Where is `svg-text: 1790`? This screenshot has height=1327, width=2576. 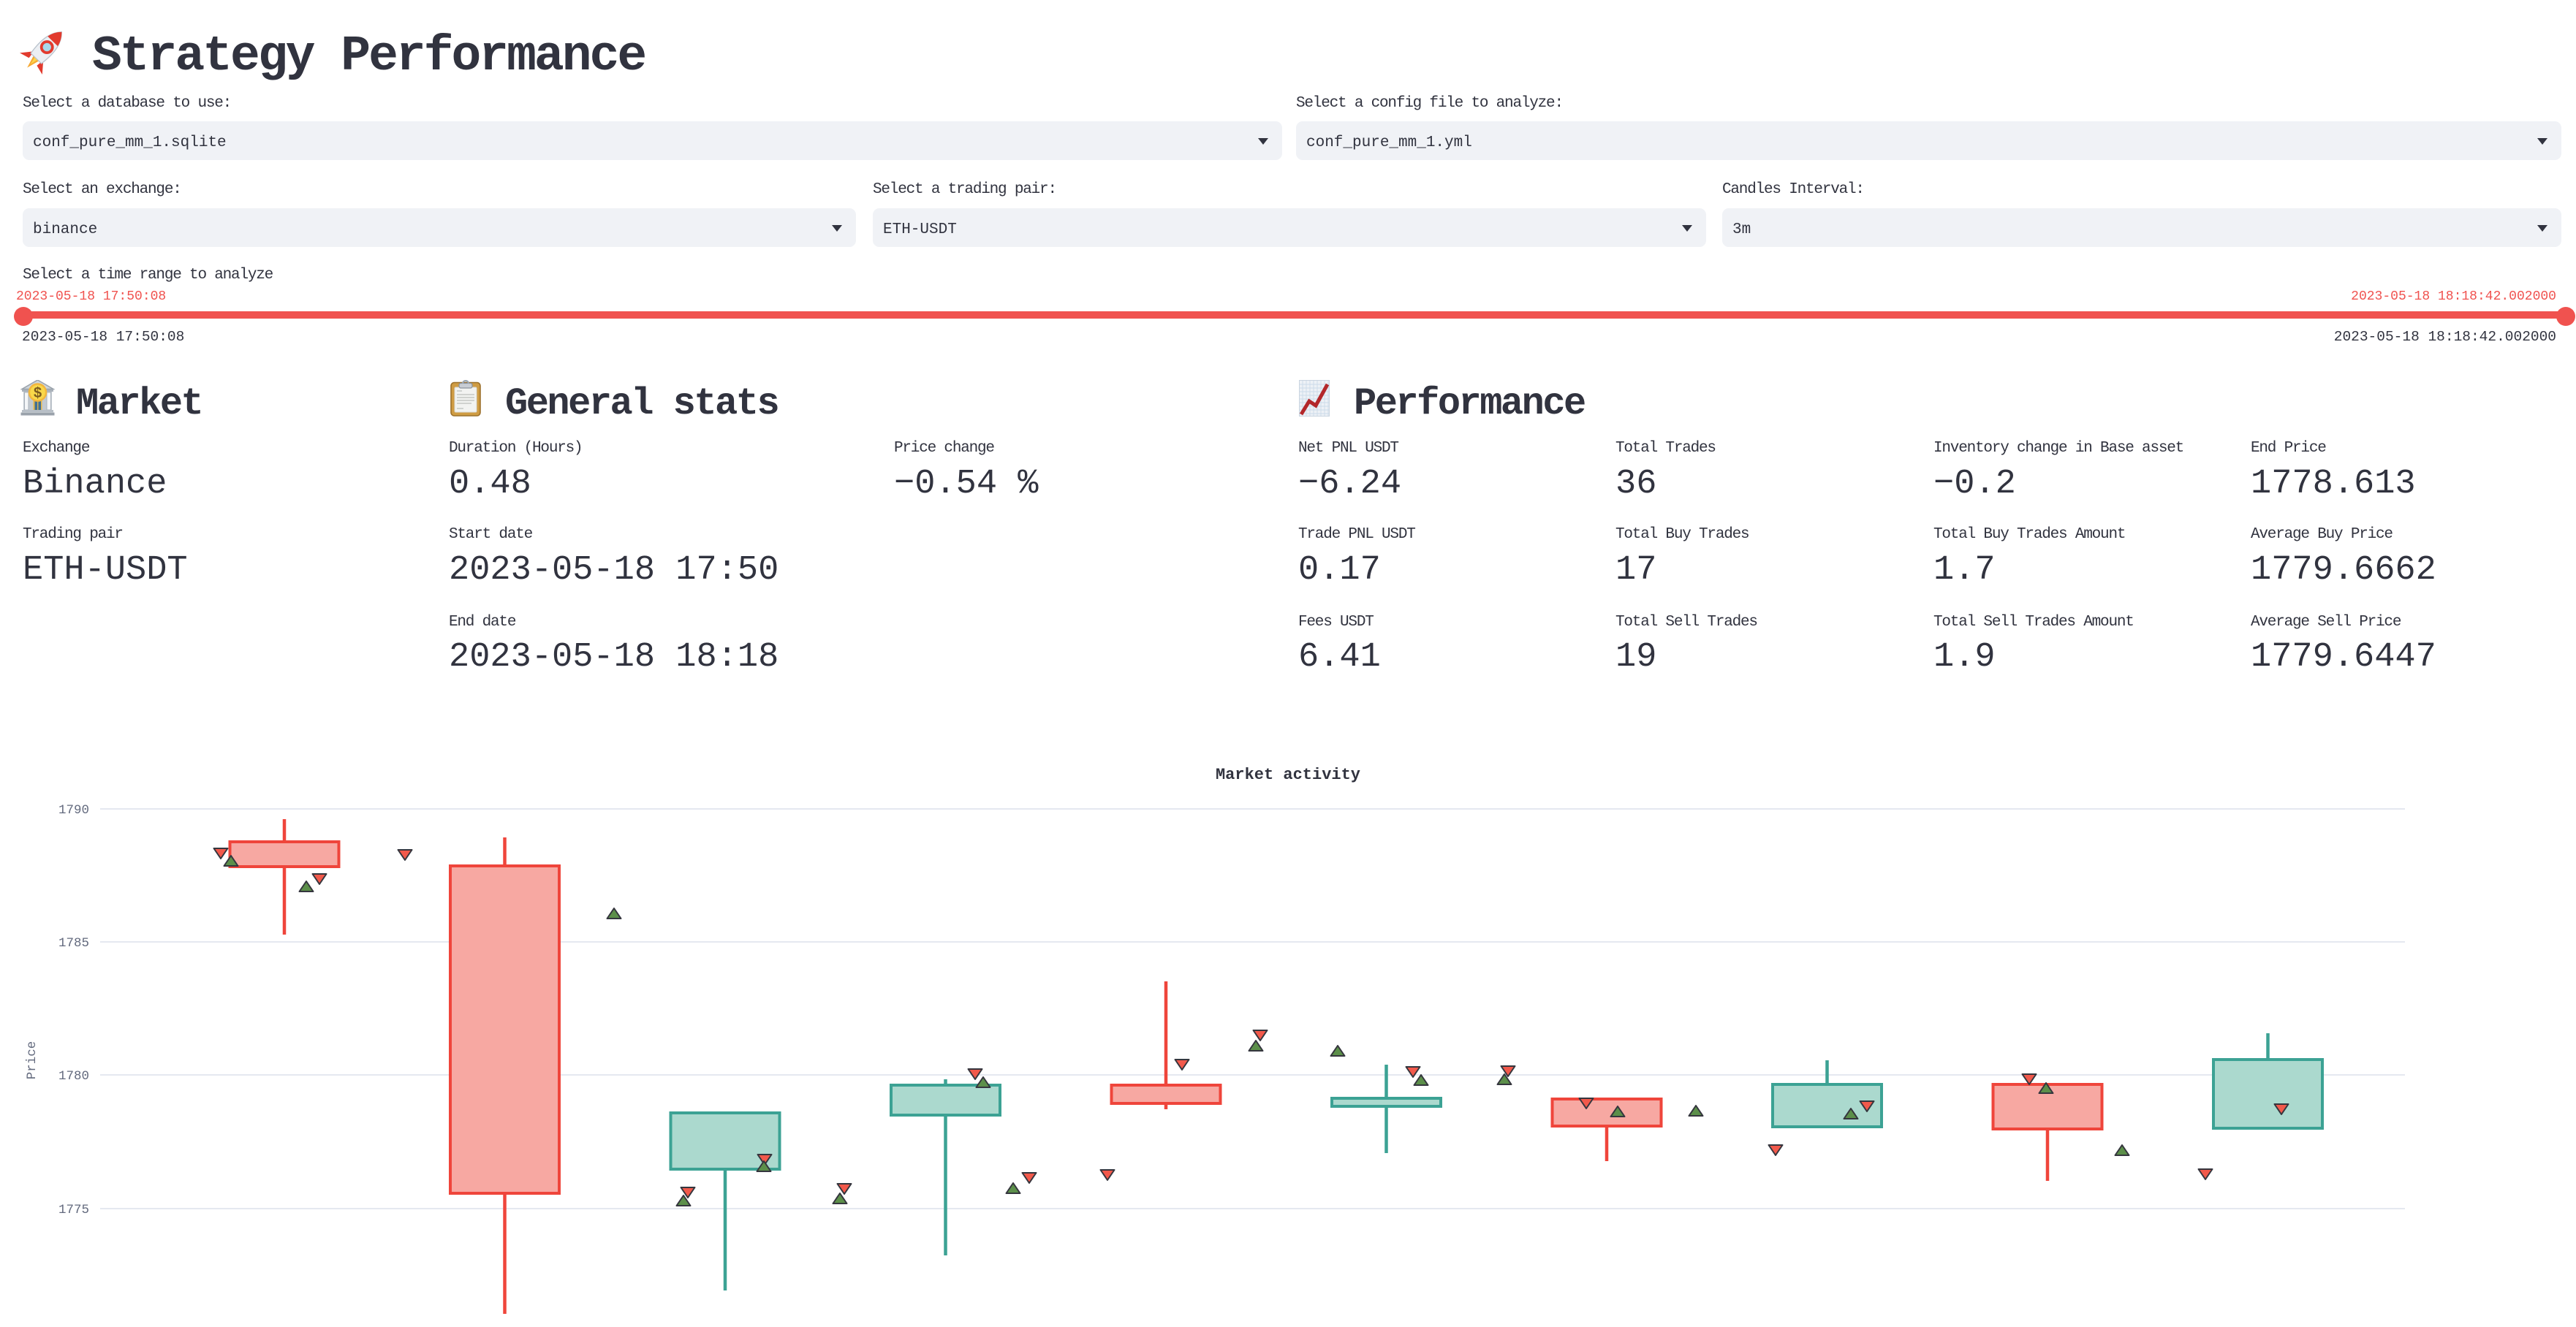 svg-text: 1790 is located at coordinates (73, 810).